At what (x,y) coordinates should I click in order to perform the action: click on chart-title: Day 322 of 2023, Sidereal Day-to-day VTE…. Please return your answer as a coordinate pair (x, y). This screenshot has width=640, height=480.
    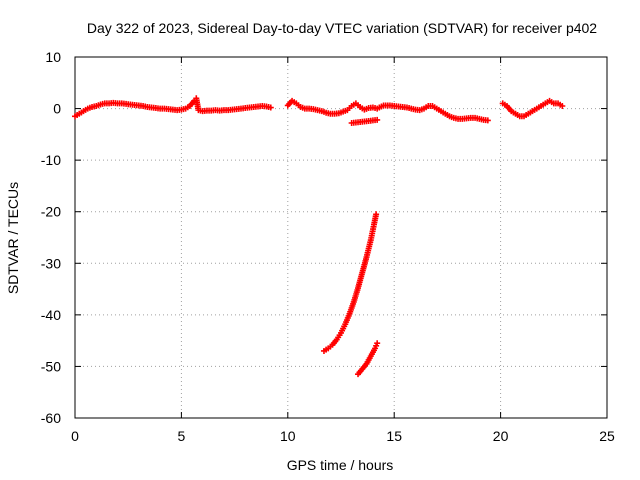
    Looking at the image, I should click on (342, 28).